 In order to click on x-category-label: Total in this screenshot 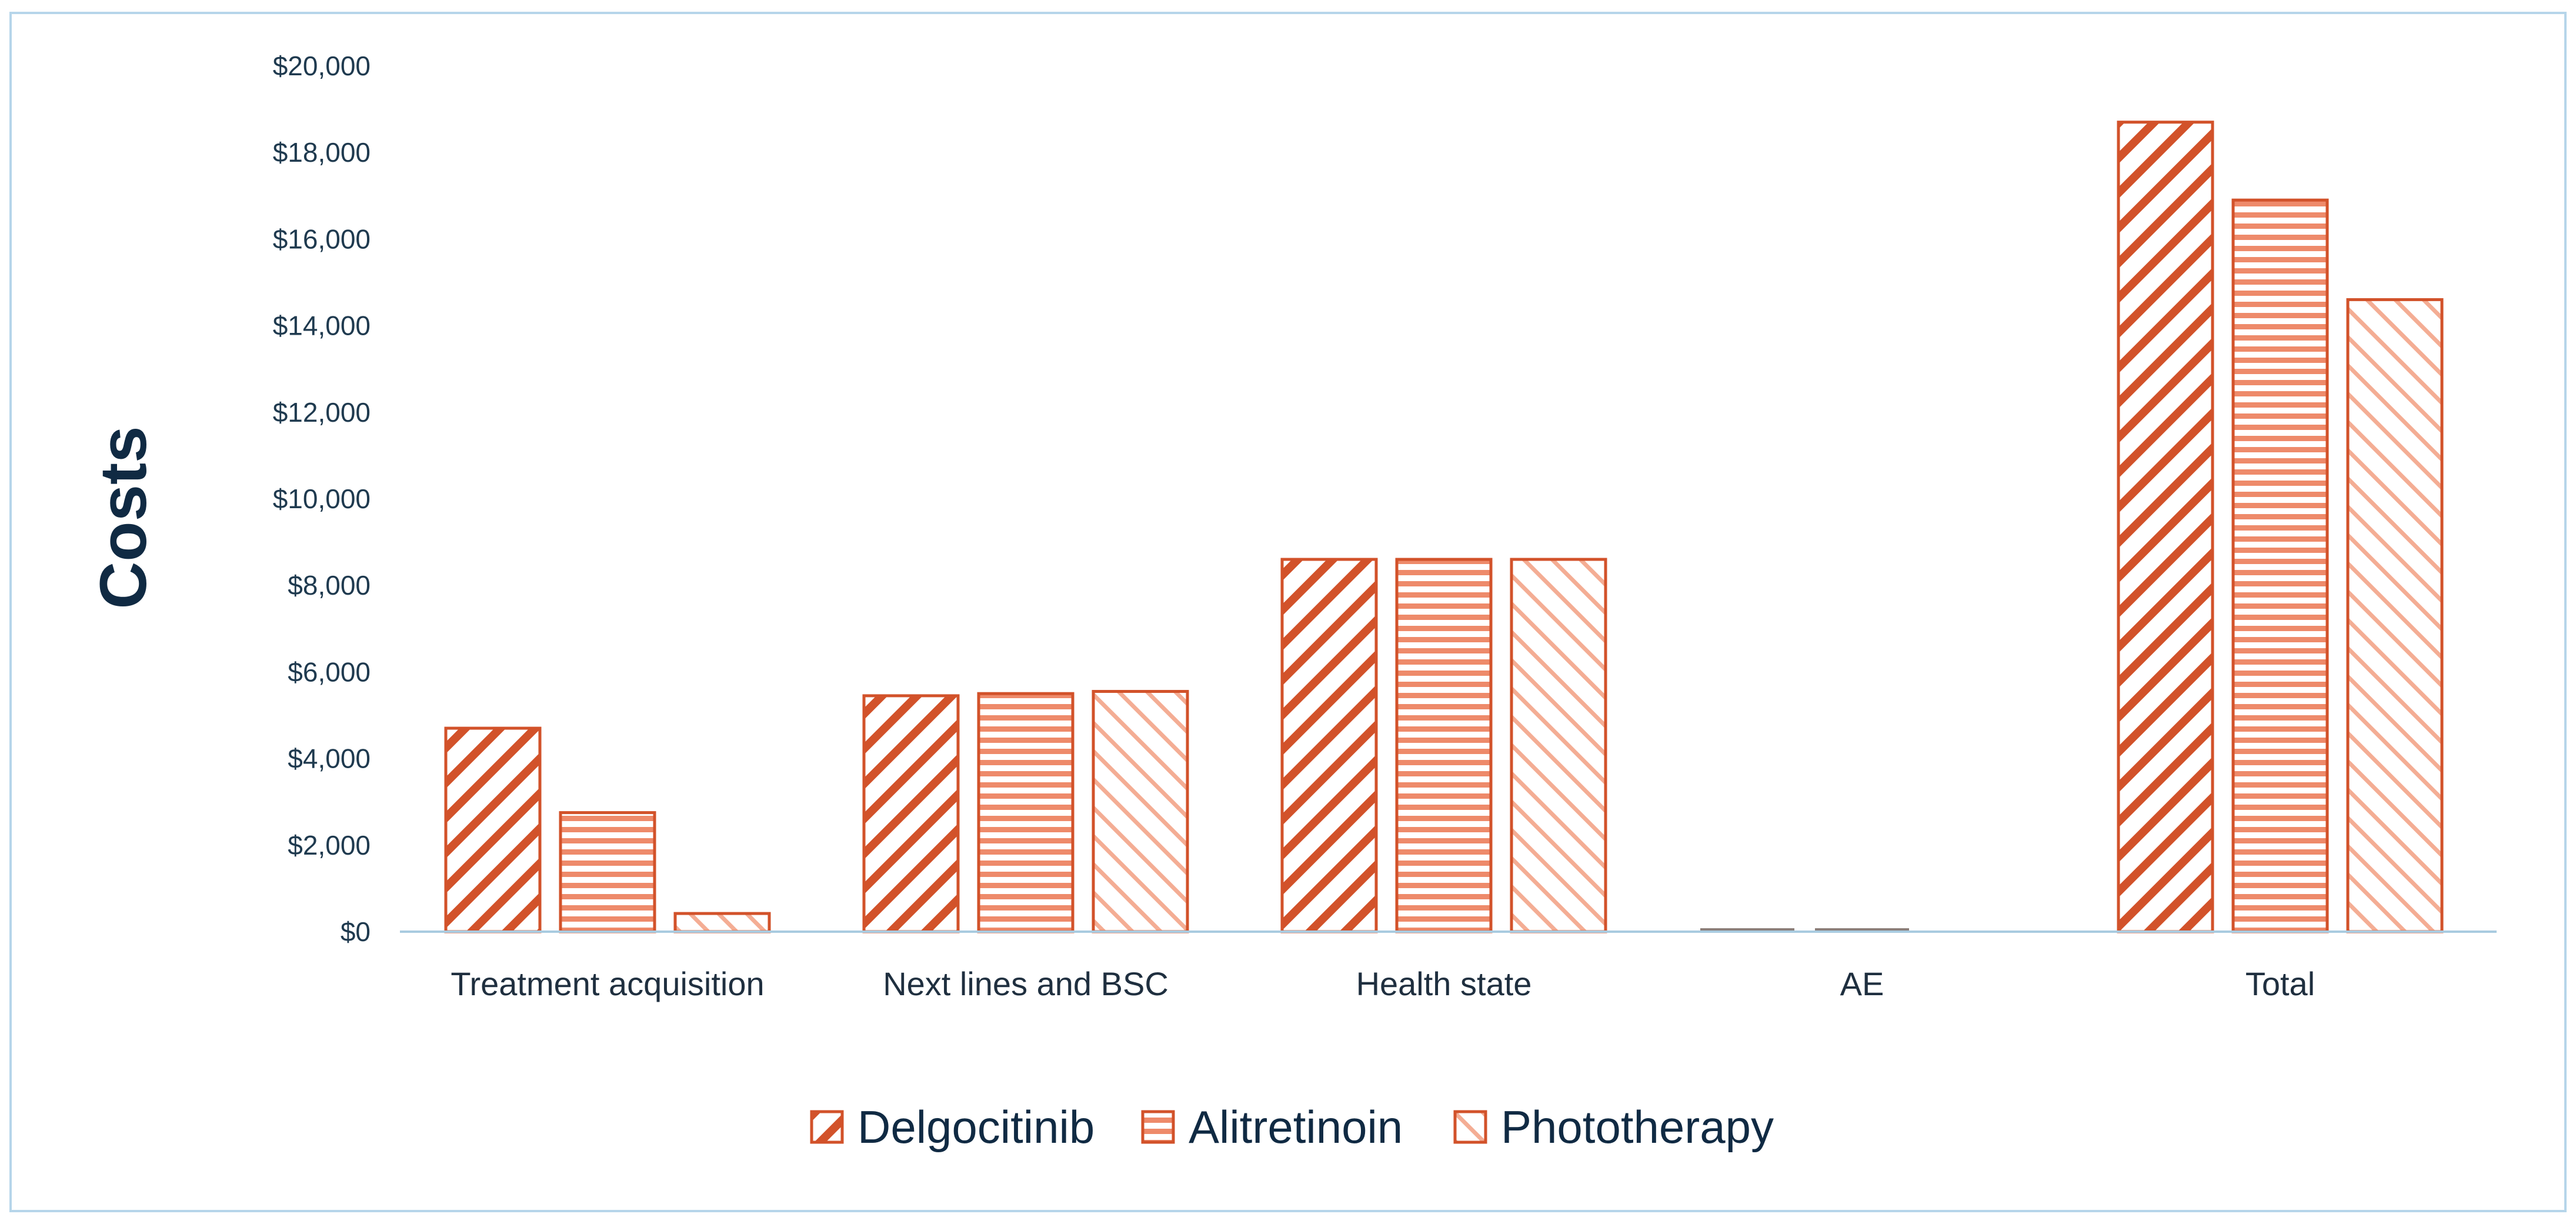, I will do `click(2280, 983)`.